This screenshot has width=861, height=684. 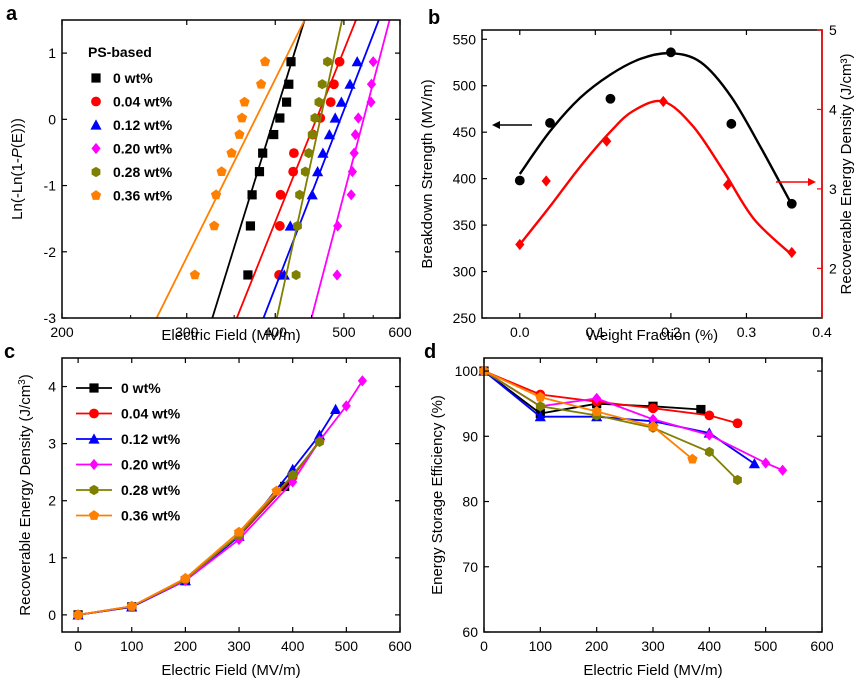 What do you see at coordinates (465, 86) in the screenshot?
I see `y-tick-label: 500` at bounding box center [465, 86].